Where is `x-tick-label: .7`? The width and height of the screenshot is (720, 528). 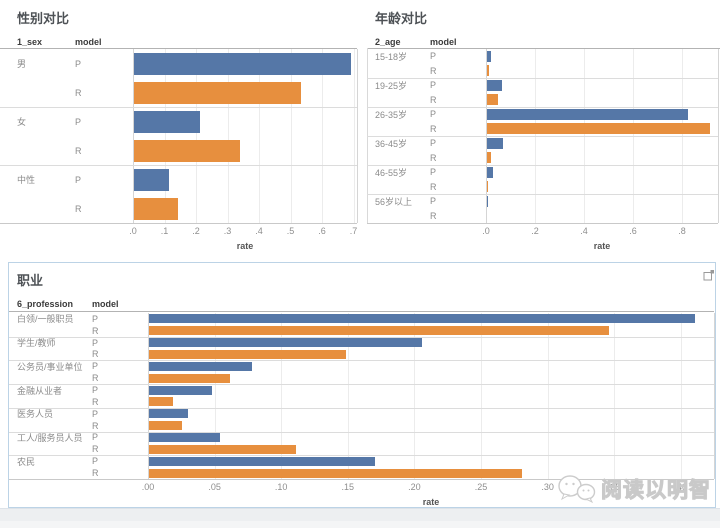
x-tick-label: .7 is located at coordinates (353, 231).